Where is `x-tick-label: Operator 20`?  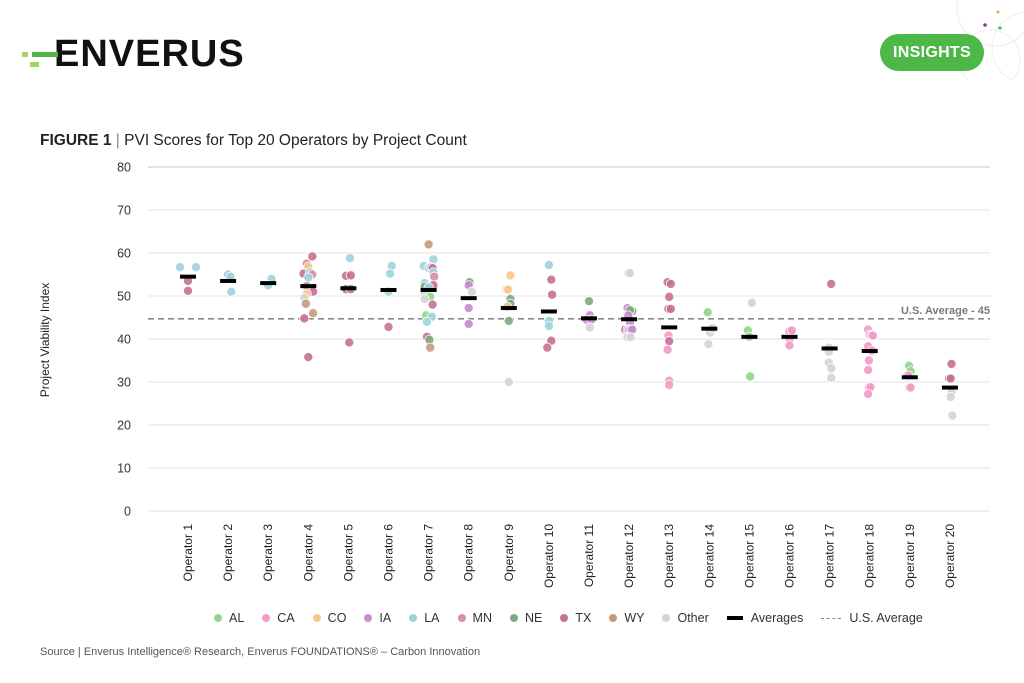
x-tick-label: Operator 20 is located at coordinates (950, 556).